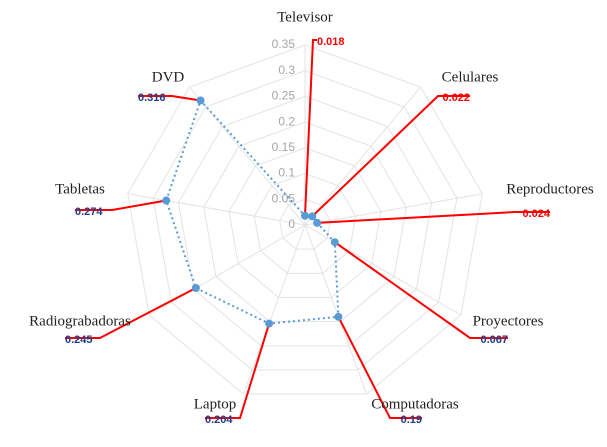 Image resolution: width=607 pixels, height=447 pixels. What do you see at coordinates (80, 321) in the screenshot?
I see `category-label: Radiograbadoras` at bounding box center [80, 321].